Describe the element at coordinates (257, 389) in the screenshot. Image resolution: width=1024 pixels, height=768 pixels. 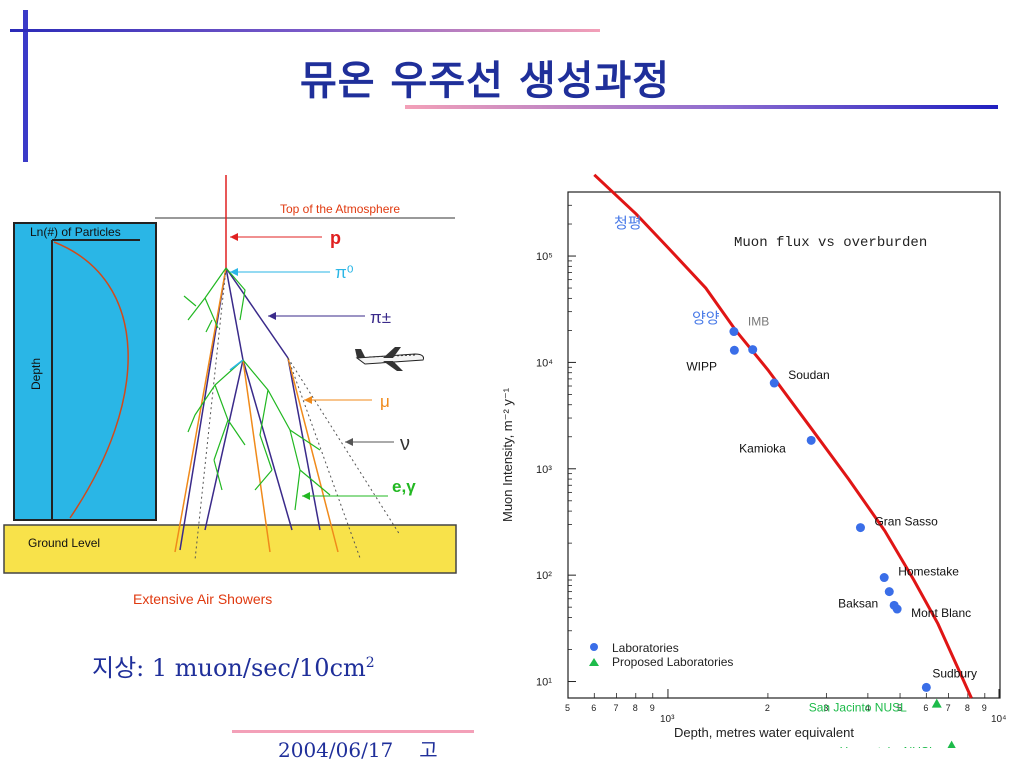
I see `em-cascade` at that location.